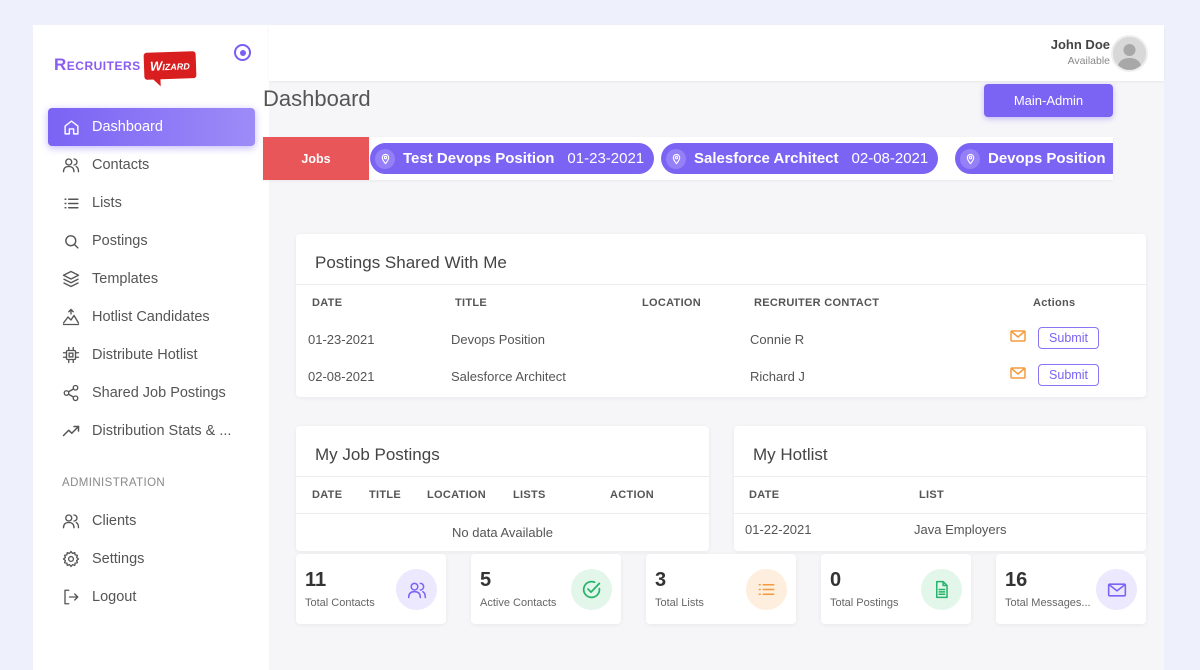 This screenshot has height=670, width=1200. What do you see at coordinates (151, 241) in the screenshot?
I see `sidebar-item-postings: Postings` at bounding box center [151, 241].